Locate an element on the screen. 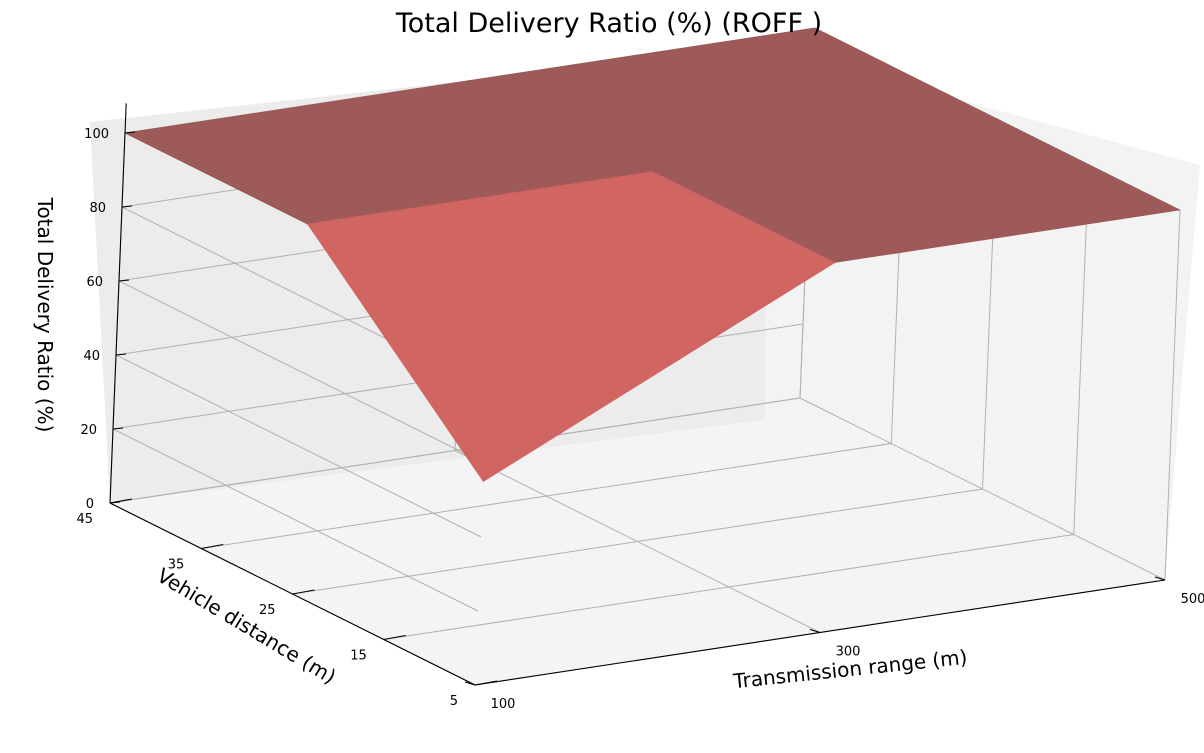 This screenshot has height=753, width=1204. z-axis-line is located at coordinates (118, 303).